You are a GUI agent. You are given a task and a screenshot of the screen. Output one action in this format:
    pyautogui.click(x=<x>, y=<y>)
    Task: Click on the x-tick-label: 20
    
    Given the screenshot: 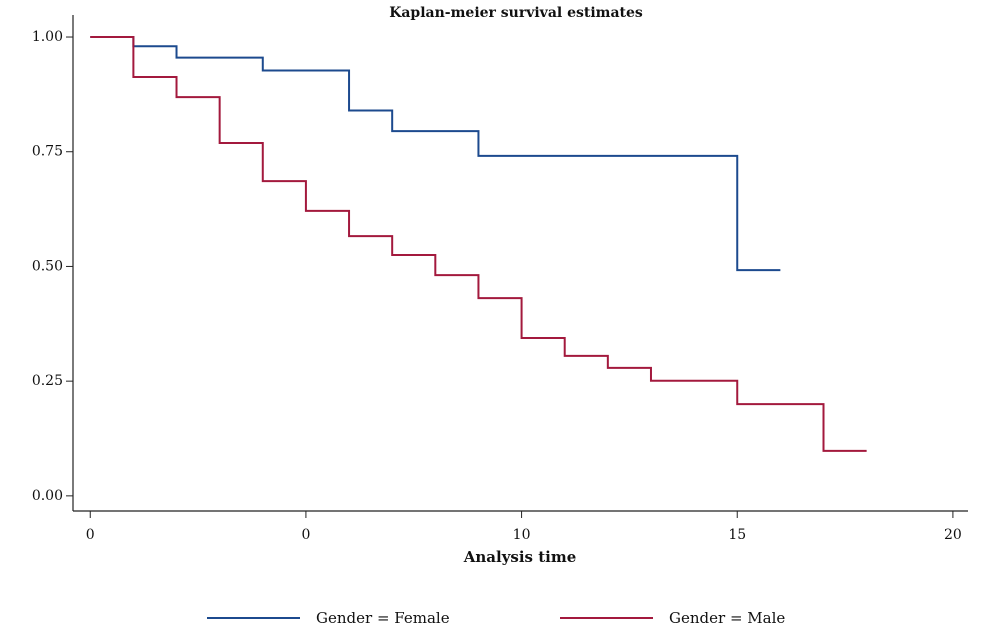 What is the action you would take?
    pyautogui.click(x=953, y=535)
    